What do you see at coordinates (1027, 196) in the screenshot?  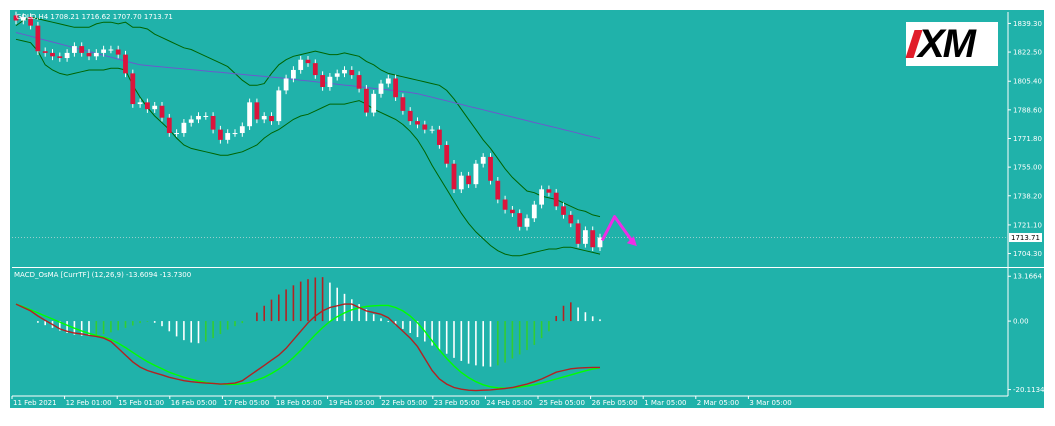 I see `price-tick-label: 1738.20` at bounding box center [1027, 196].